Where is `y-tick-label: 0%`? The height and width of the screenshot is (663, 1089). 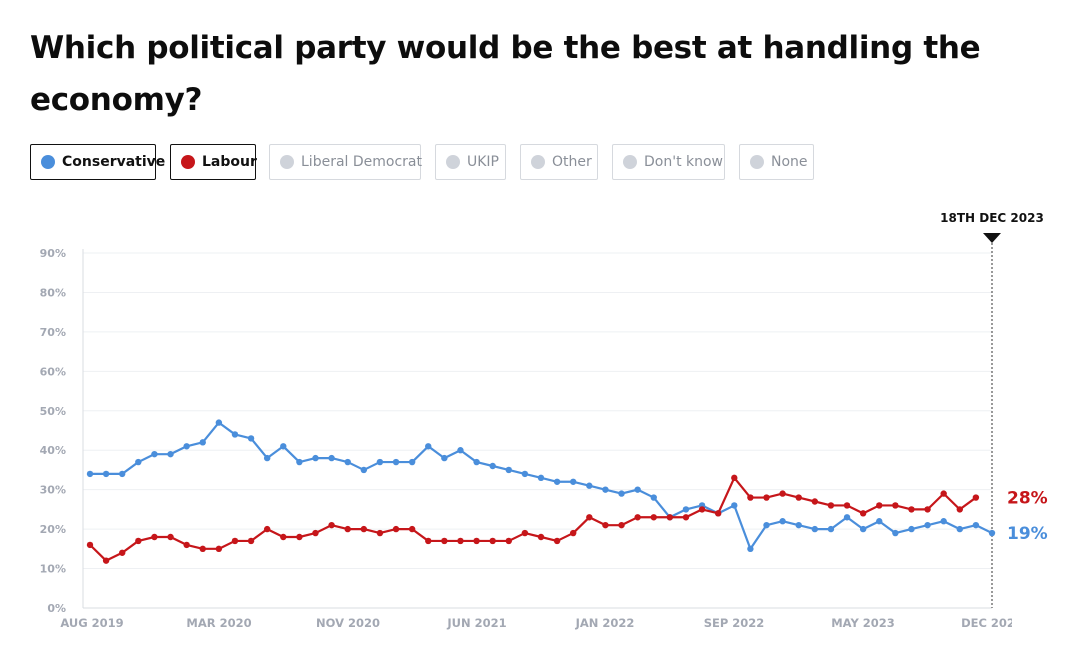
y-tick-label: 0% is located at coordinates (56, 608).